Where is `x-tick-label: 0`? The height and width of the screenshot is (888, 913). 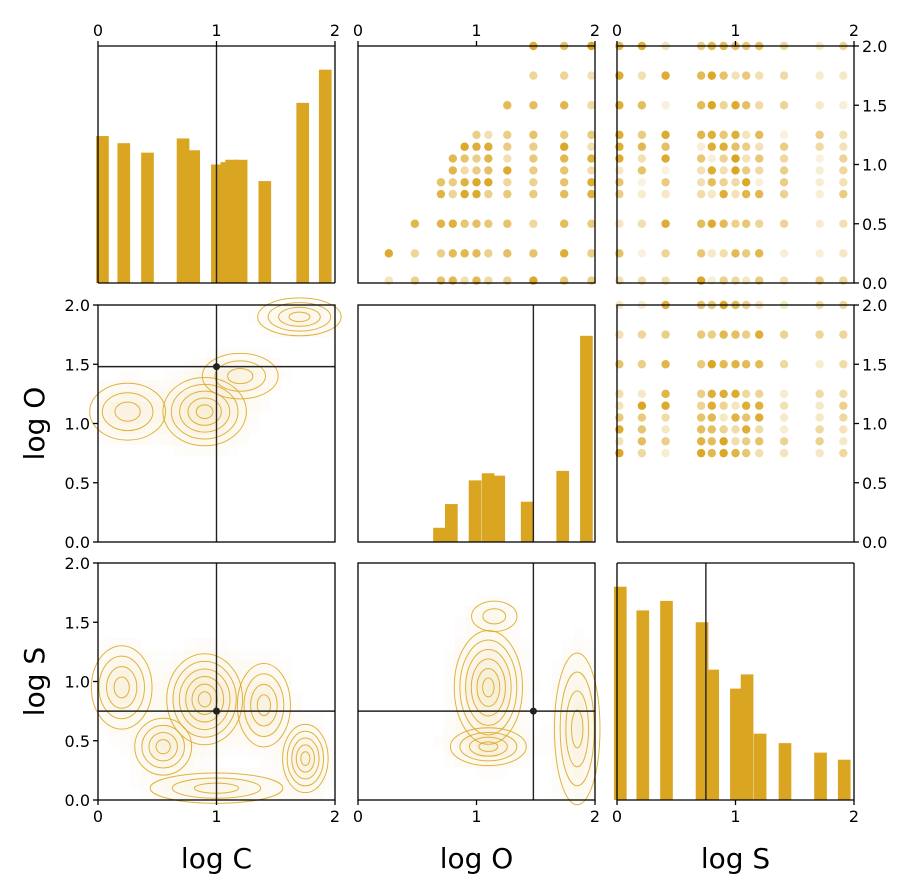 x-tick-label: 0 is located at coordinates (358, 816).